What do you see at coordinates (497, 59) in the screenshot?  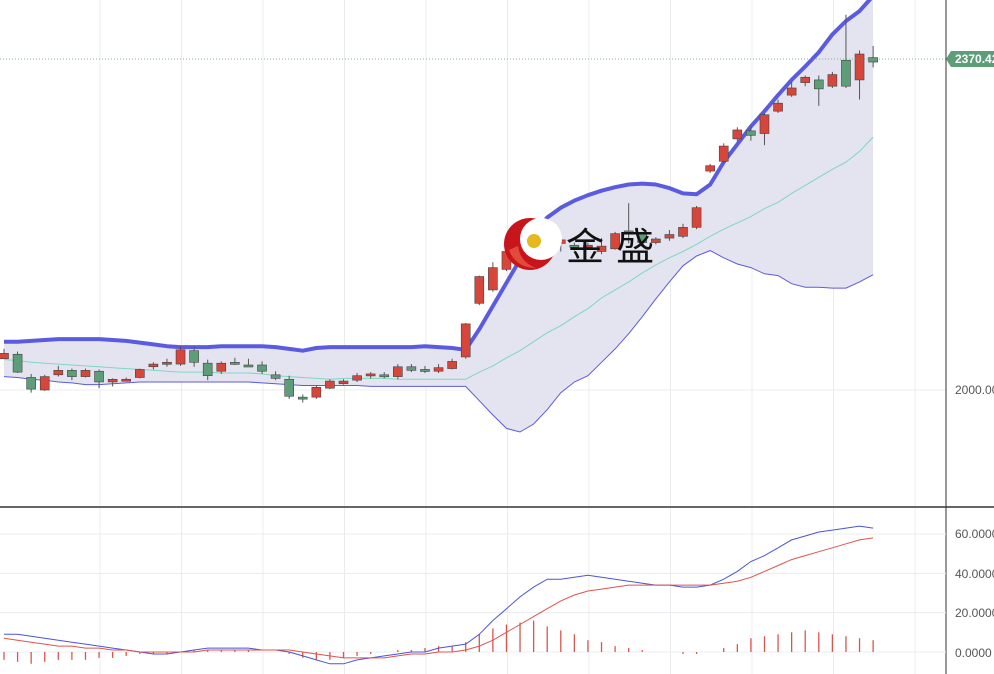 I see `current-price-tag: 2370.42` at bounding box center [497, 59].